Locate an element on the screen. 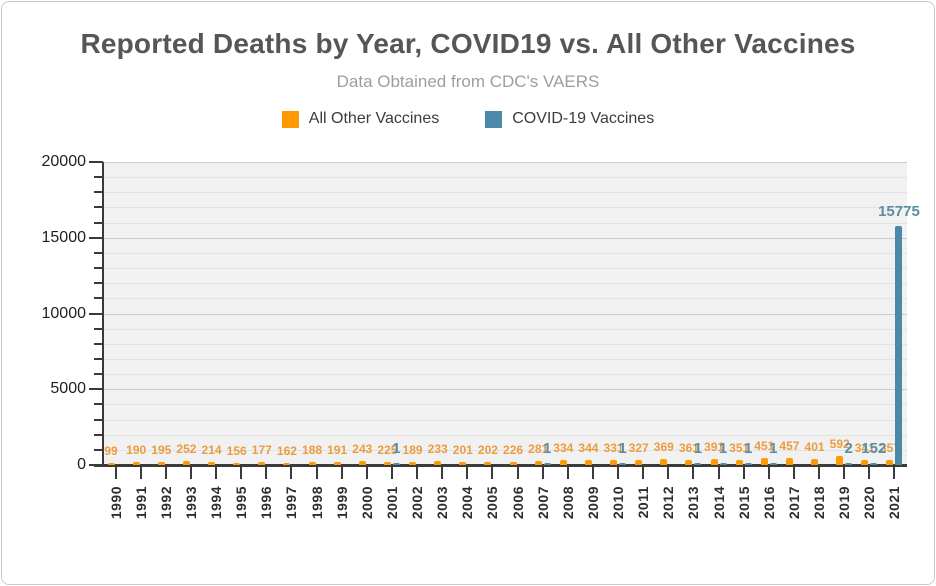 This screenshot has width=936, height=586. x-axis-label-text: 2014 is located at coordinates (718, 503).